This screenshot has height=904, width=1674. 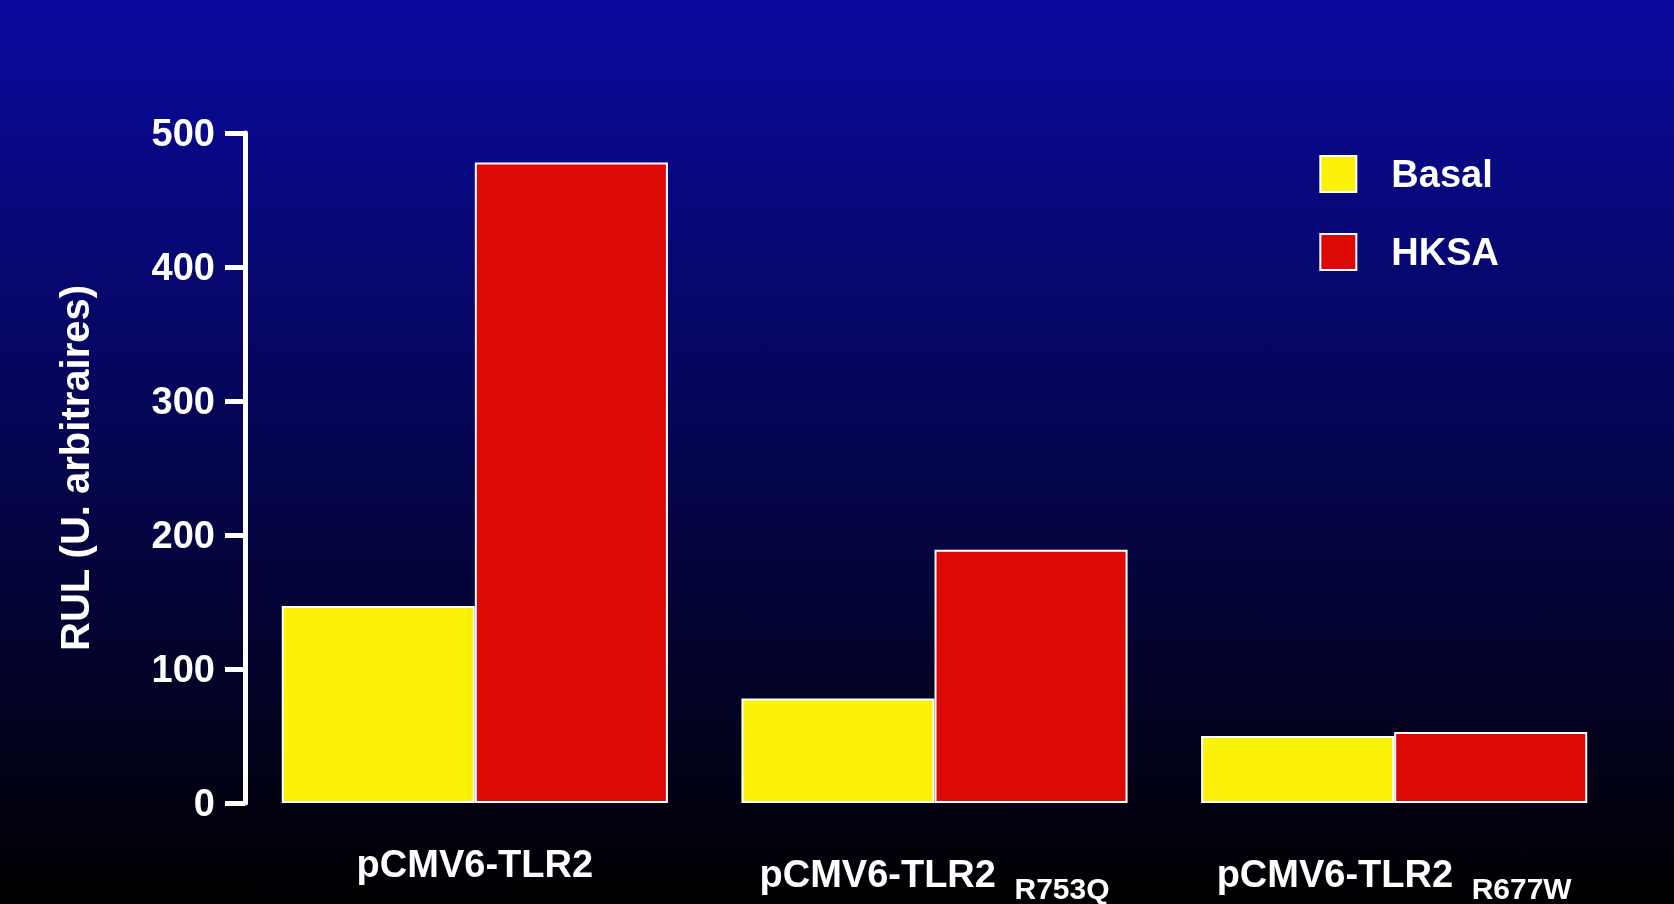 What do you see at coordinates (183, 133) in the screenshot?
I see `y-tick-label: 500` at bounding box center [183, 133].